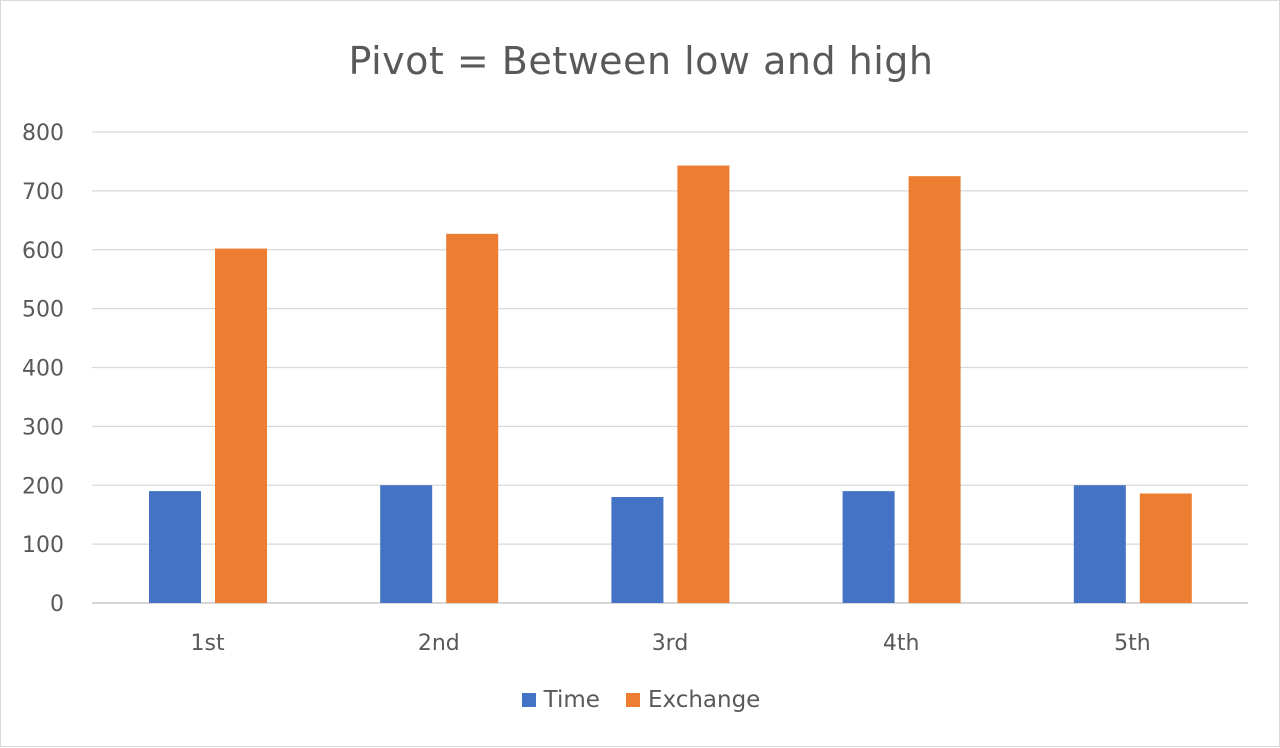 This screenshot has width=1280, height=748. Describe the element at coordinates (637, 550) in the screenshot. I see `bar-time-3rd` at that location.